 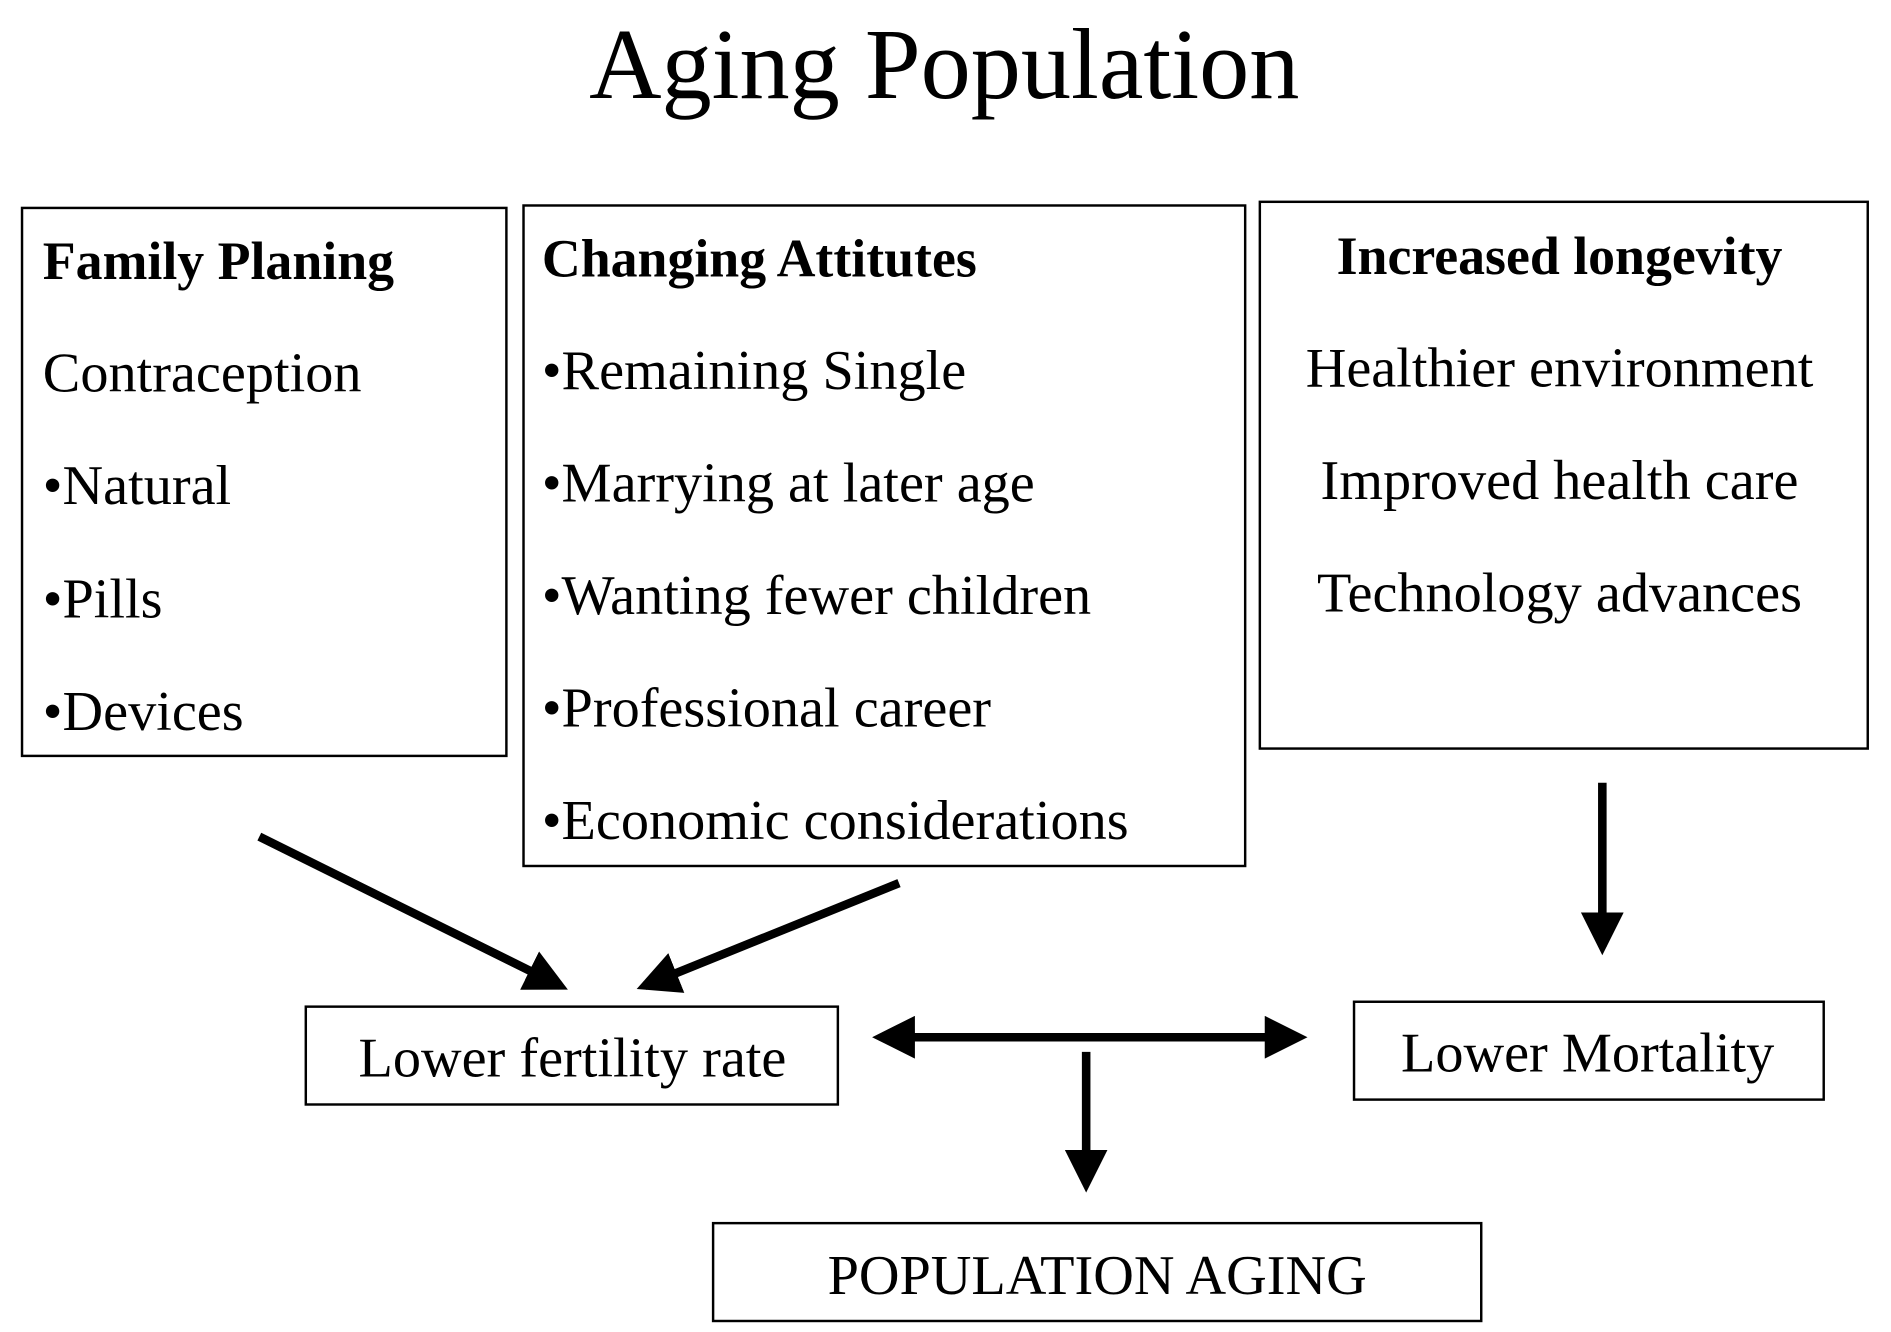 I want to click on box-item: •Remaining Single, so click(x=754, y=371).